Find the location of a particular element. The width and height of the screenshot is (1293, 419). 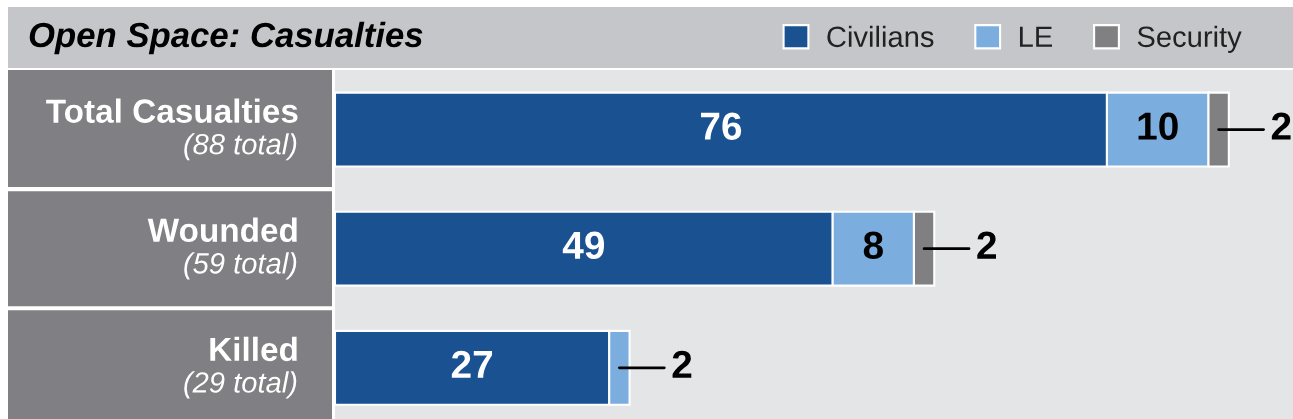

legend-label: LE is located at coordinates (1036, 36).